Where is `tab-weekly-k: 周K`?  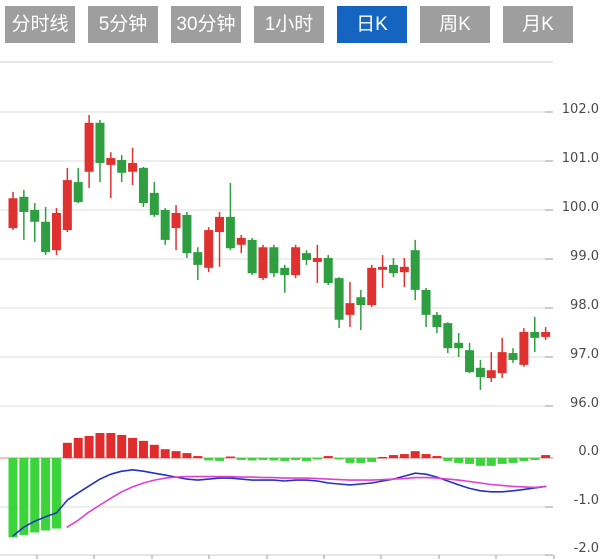
tab-weekly-k: 周K is located at coordinates (455, 24).